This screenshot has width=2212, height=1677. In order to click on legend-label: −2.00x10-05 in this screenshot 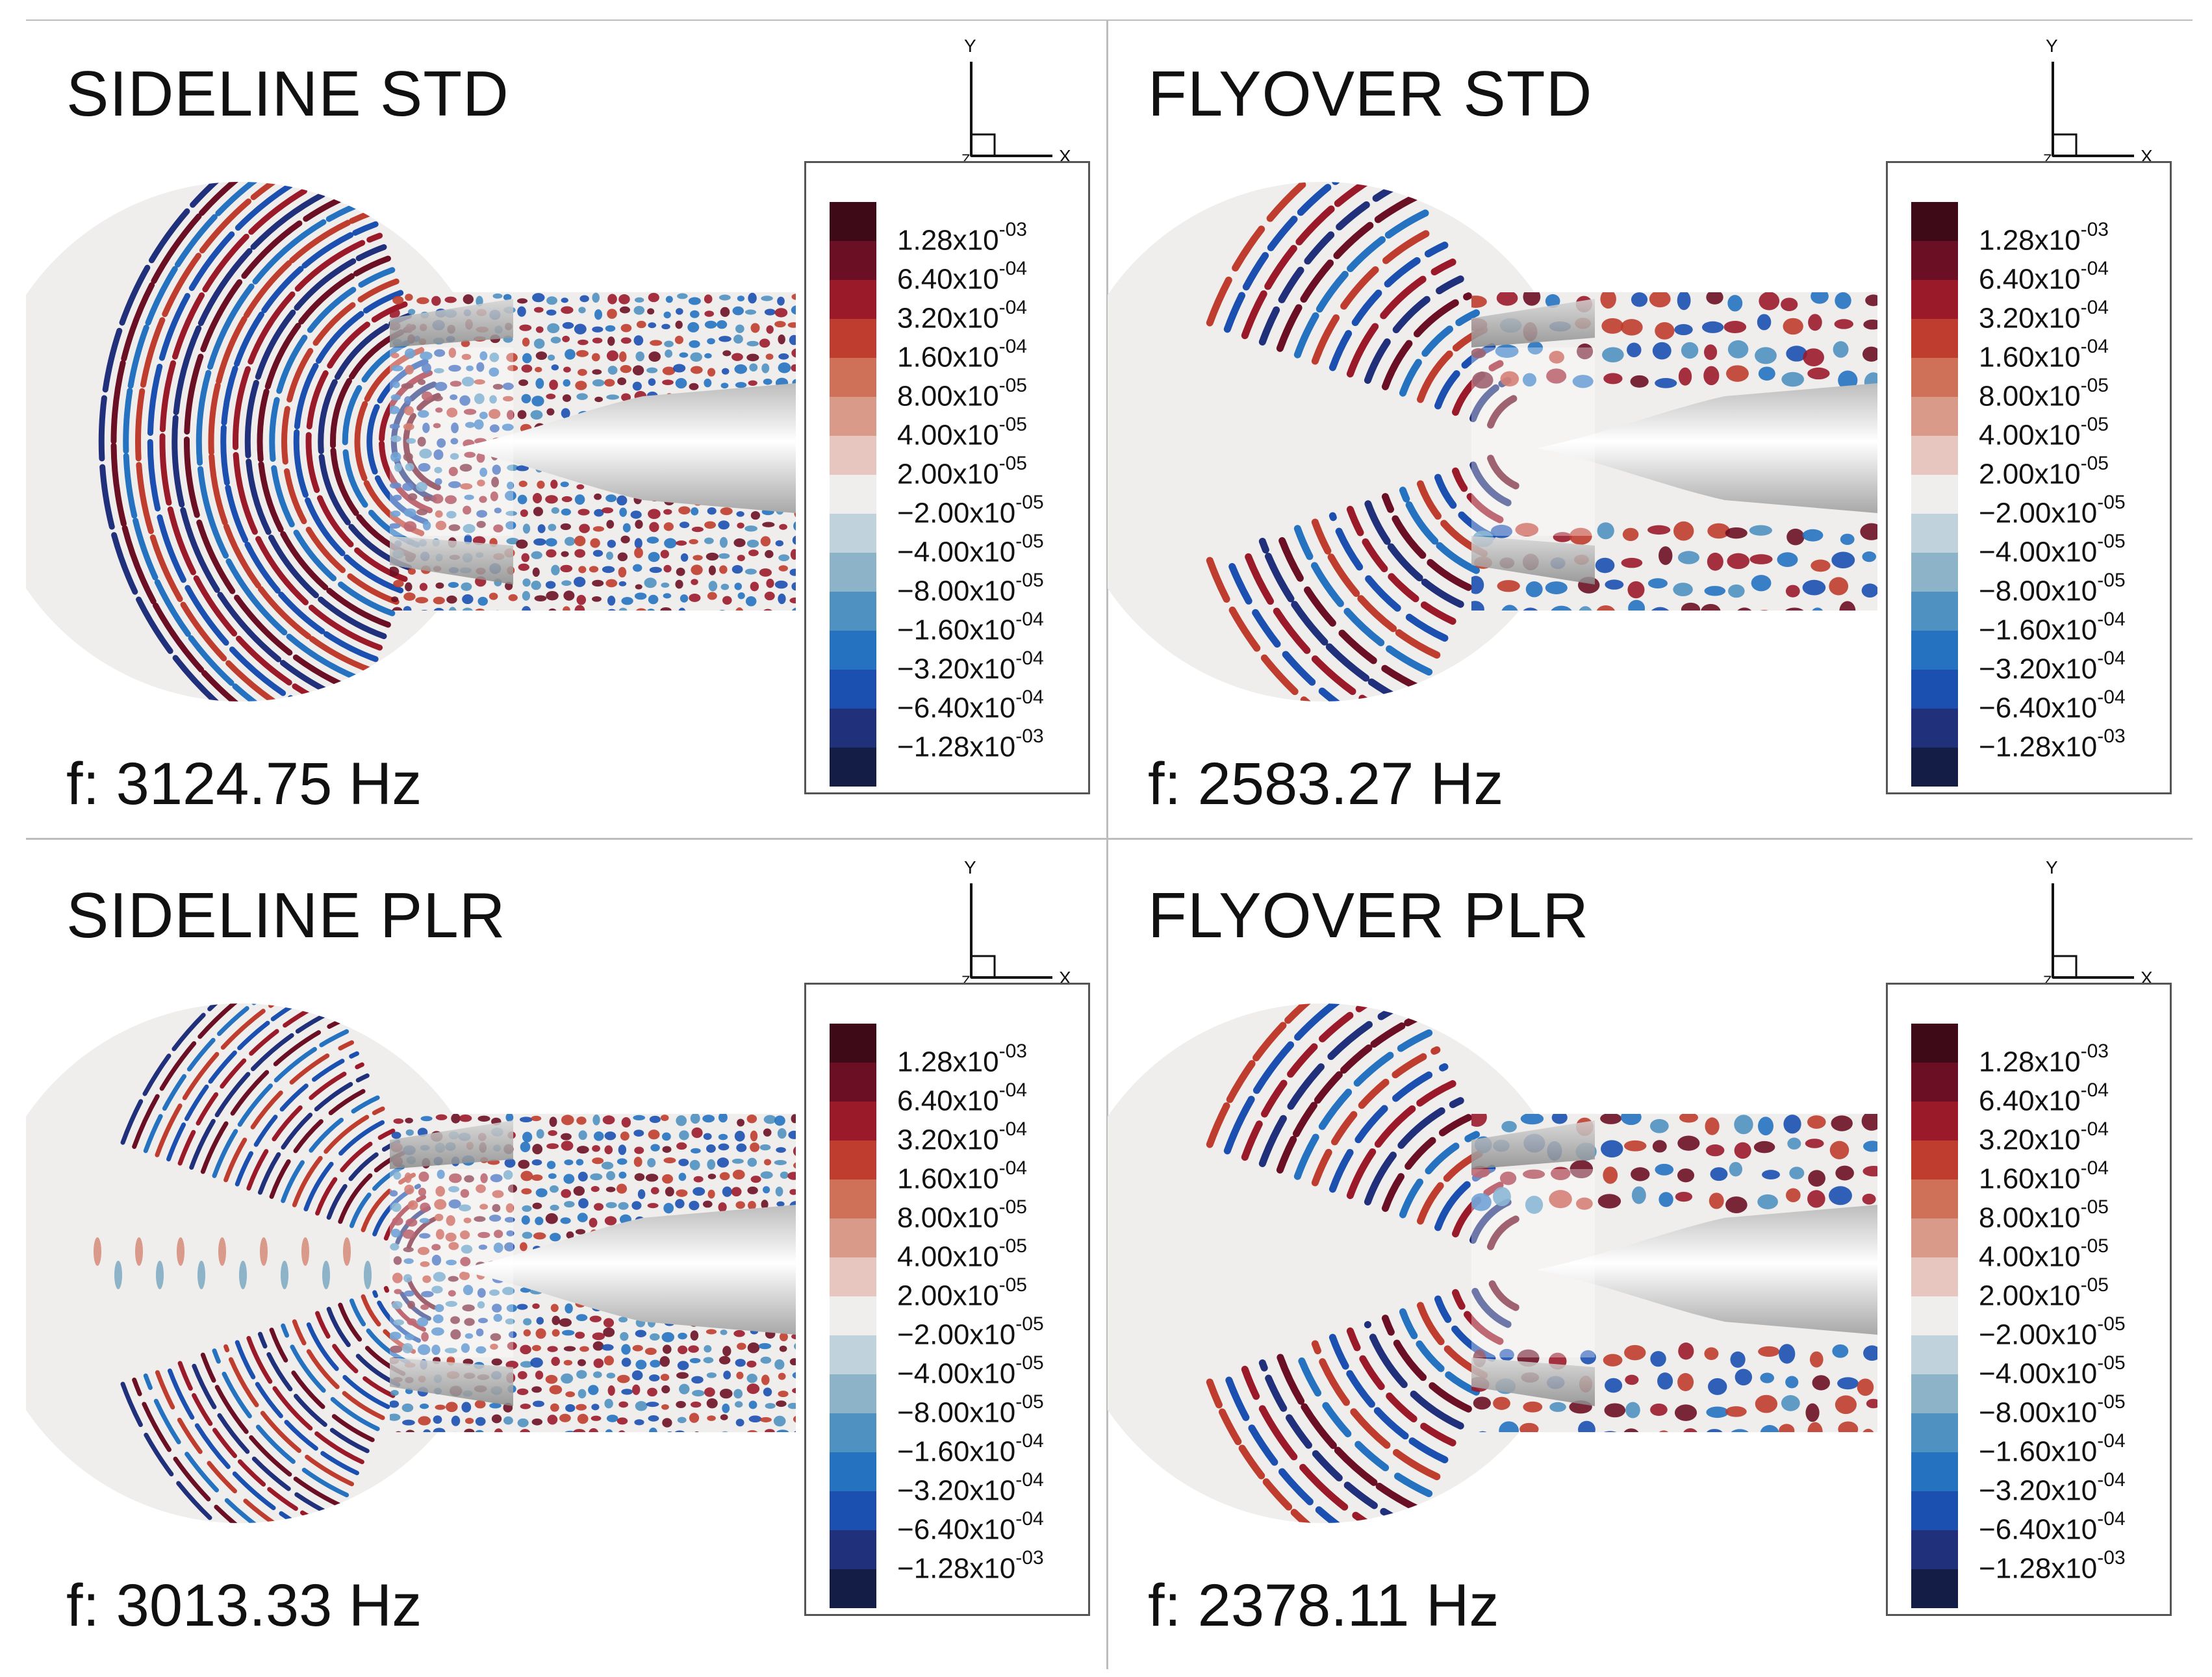, I will do `click(970, 511)`.